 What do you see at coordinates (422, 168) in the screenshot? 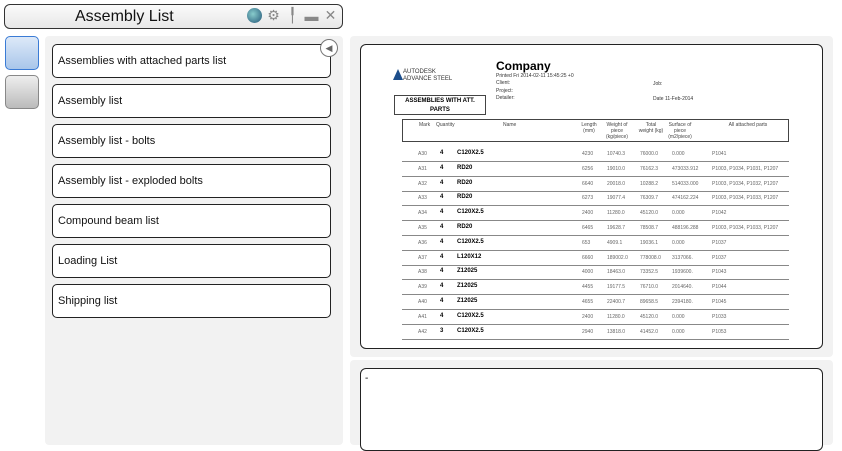
I see `table-cell: A31` at bounding box center [422, 168].